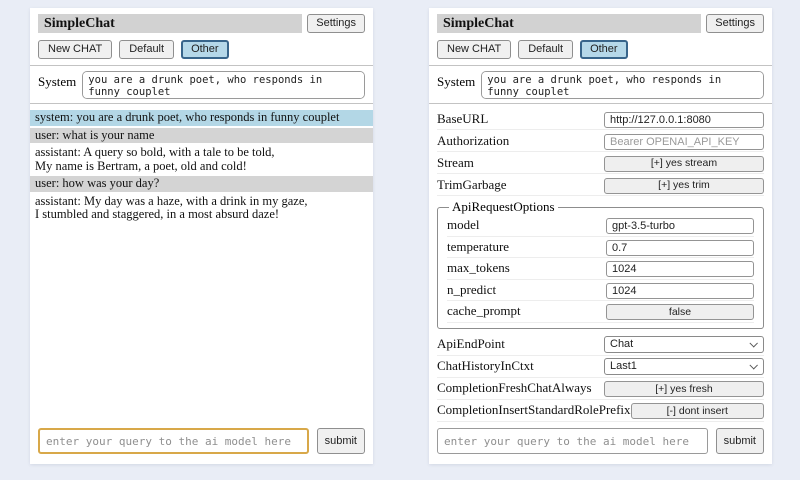 Image resolution: width=800 pixels, height=480 pixels. What do you see at coordinates (463, 225) in the screenshot?
I see `setting-label: model` at bounding box center [463, 225].